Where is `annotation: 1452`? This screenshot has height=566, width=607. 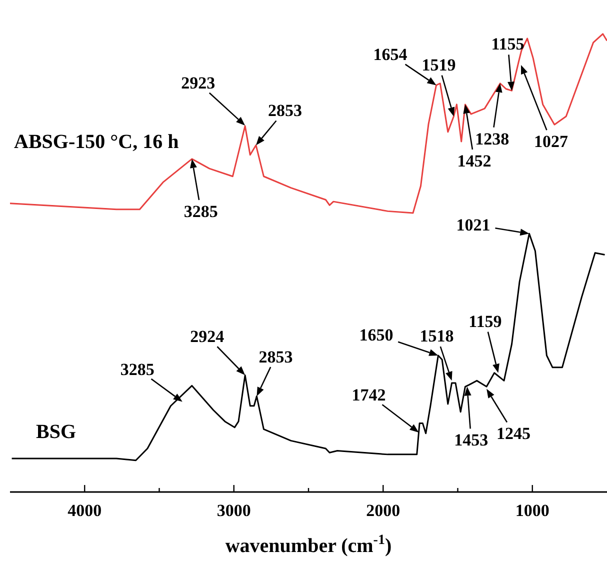
annotation: 1452 is located at coordinates (474, 160).